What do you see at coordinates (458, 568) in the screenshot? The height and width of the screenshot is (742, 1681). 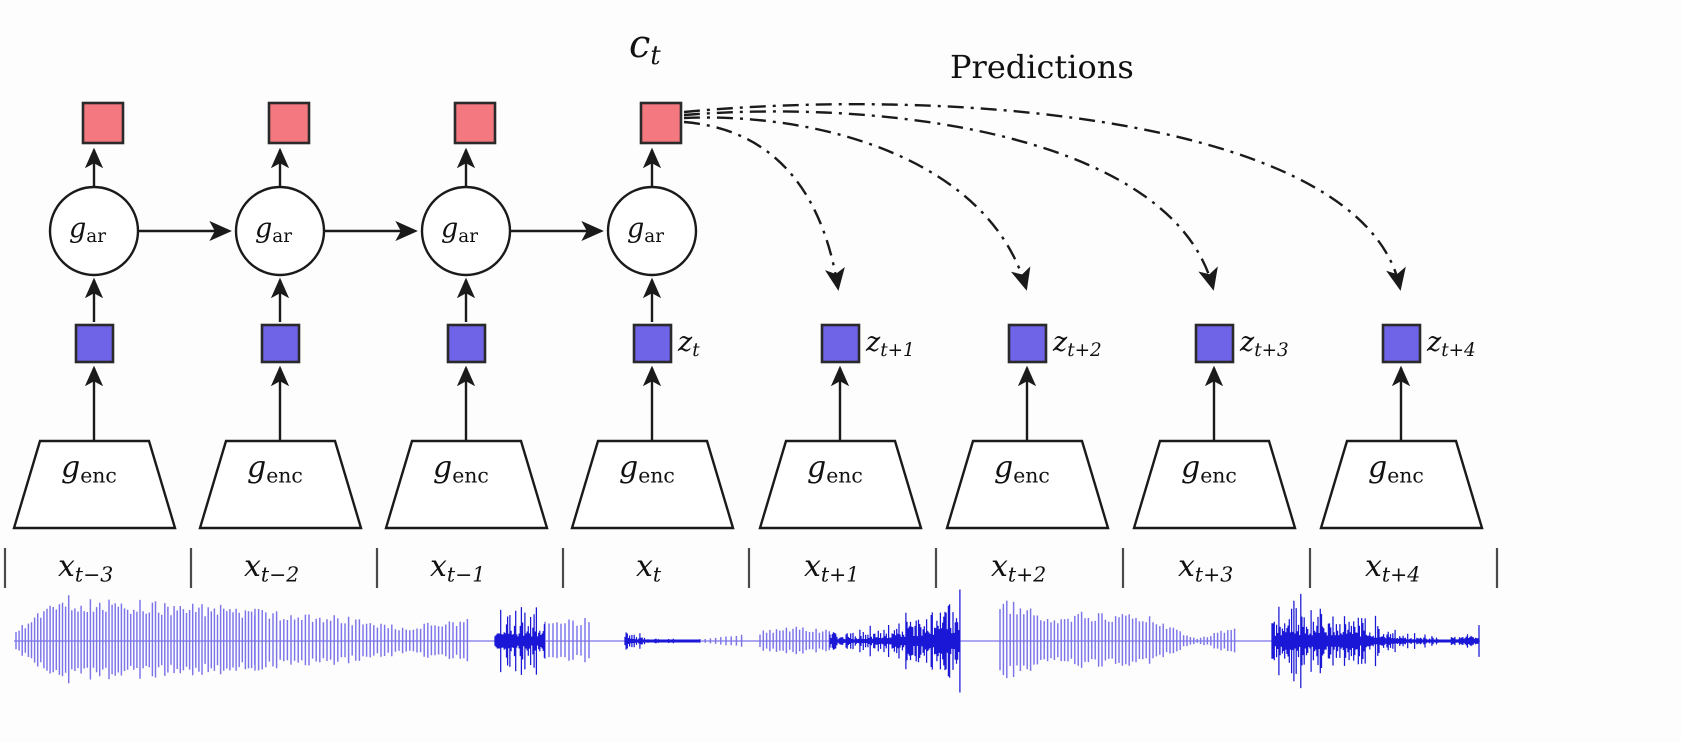 I see `input-label-3: xt−1` at bounding box center [458, 568].